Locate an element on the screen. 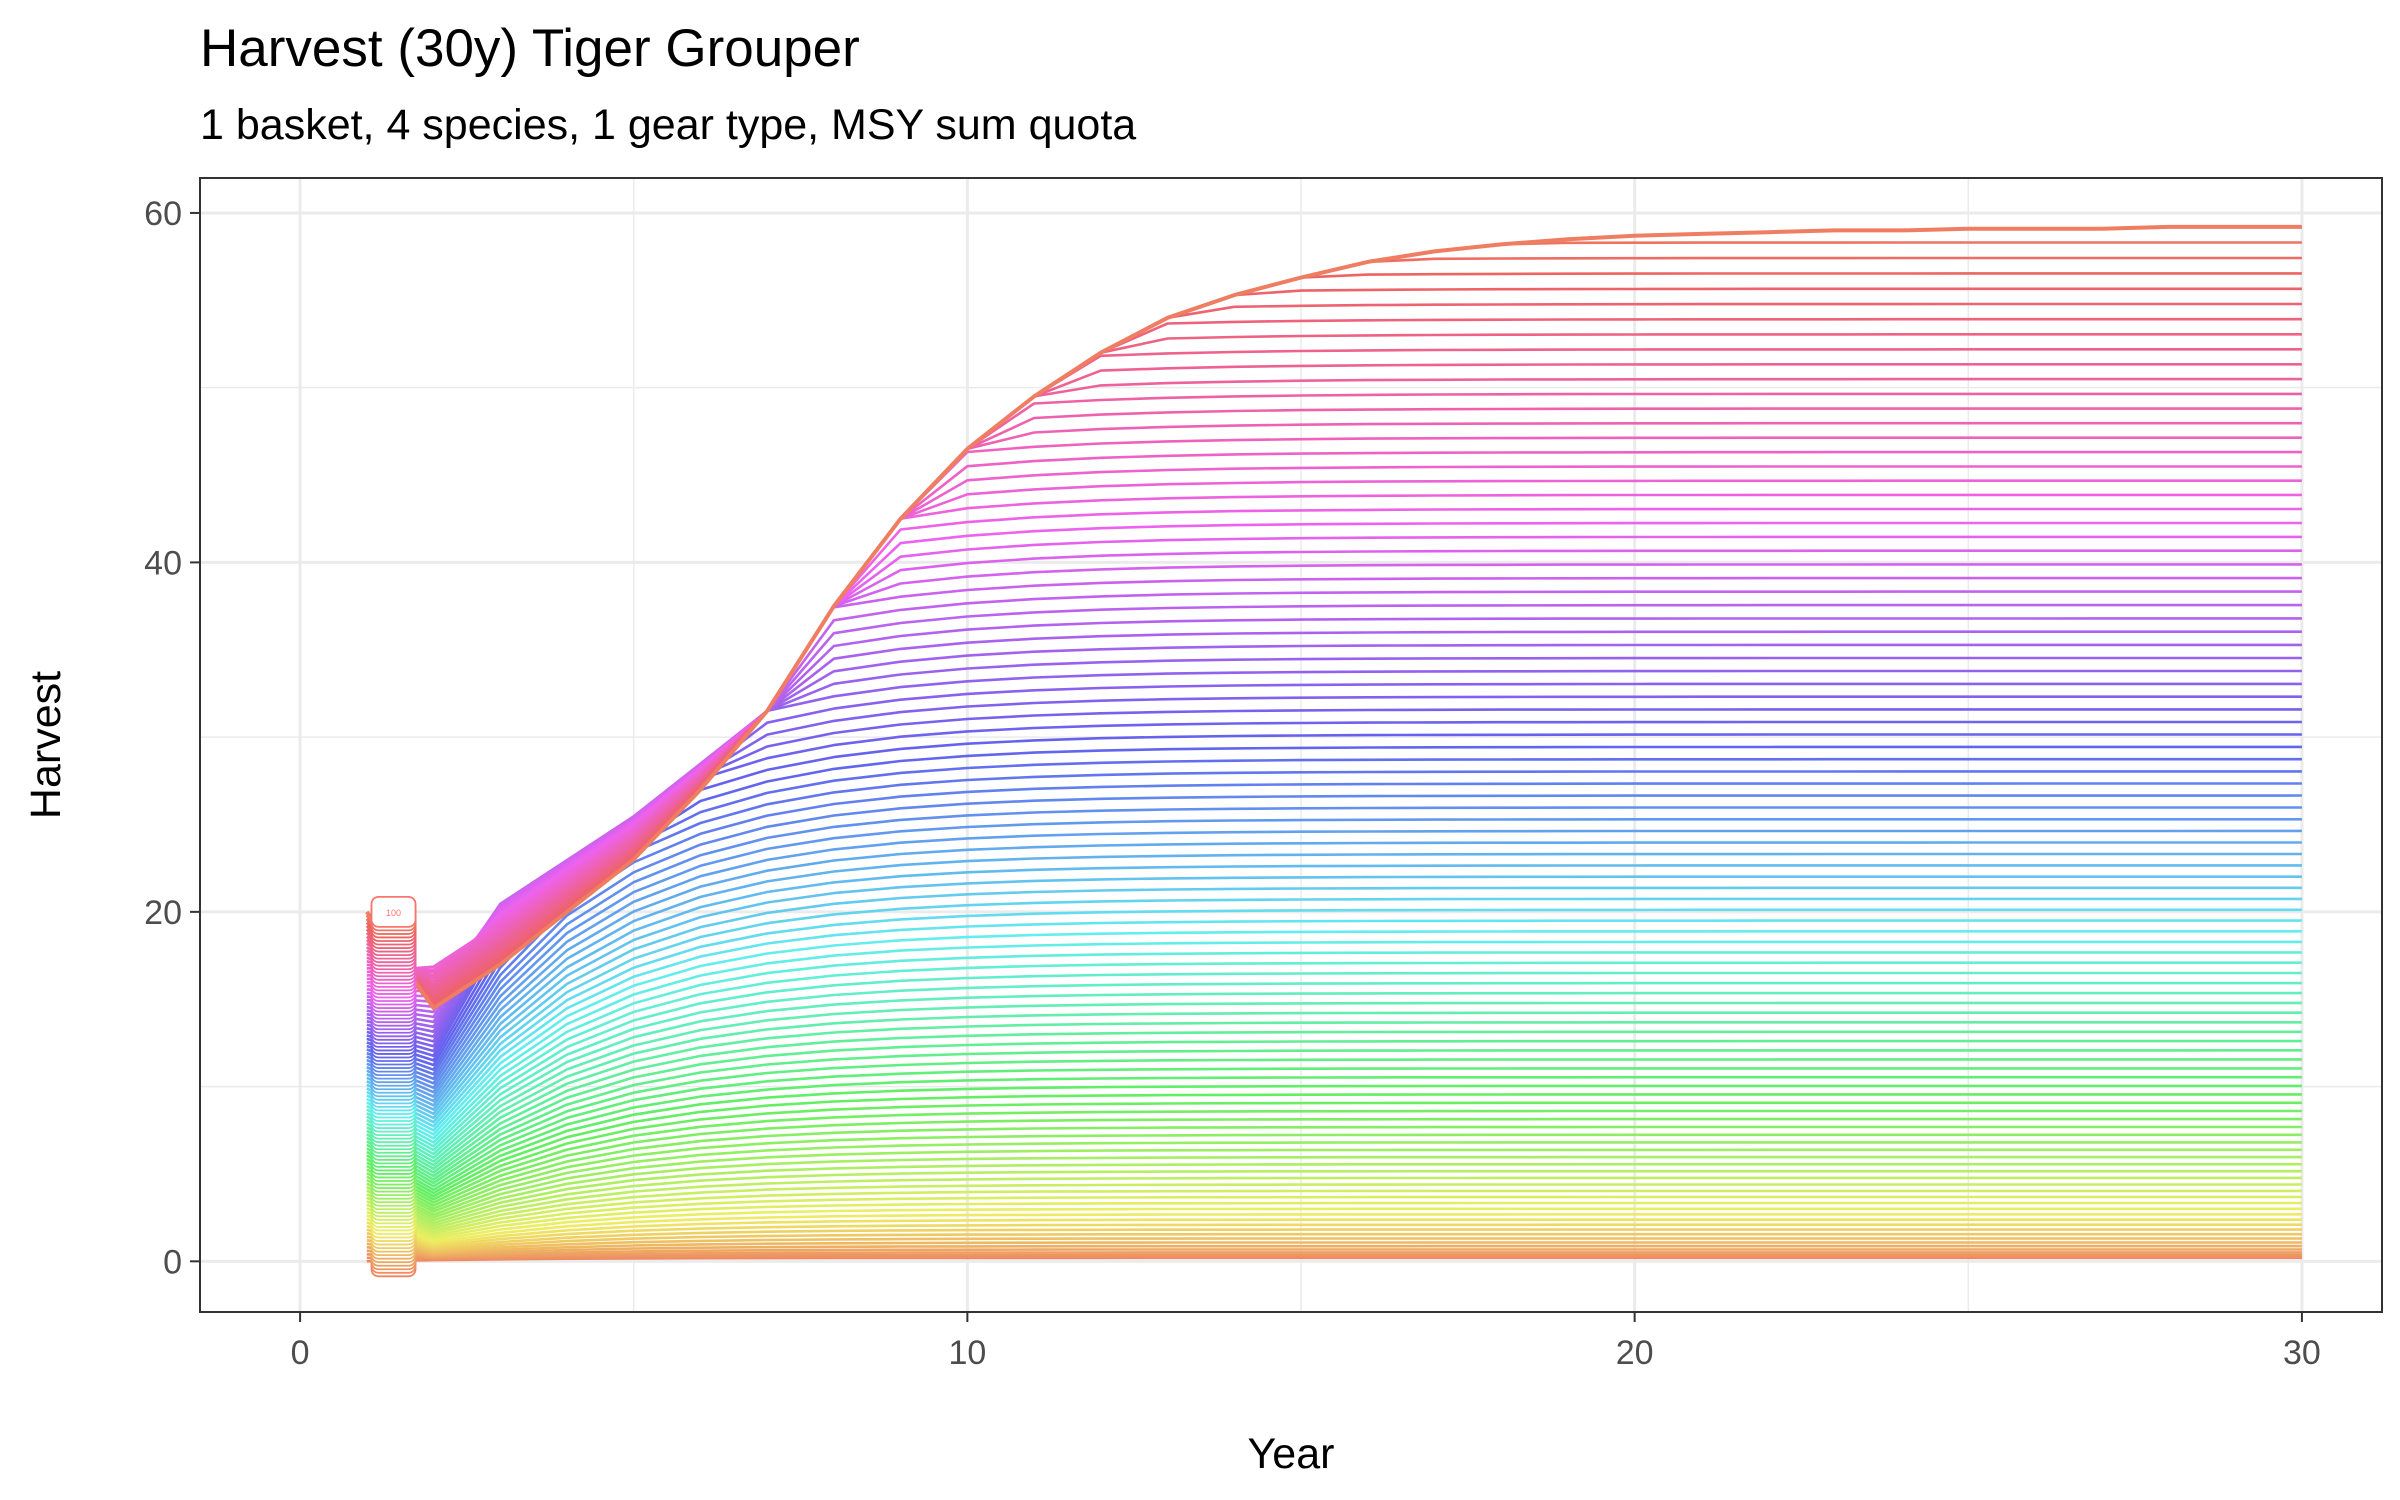  start-marker is located at coordinates (393, 911).